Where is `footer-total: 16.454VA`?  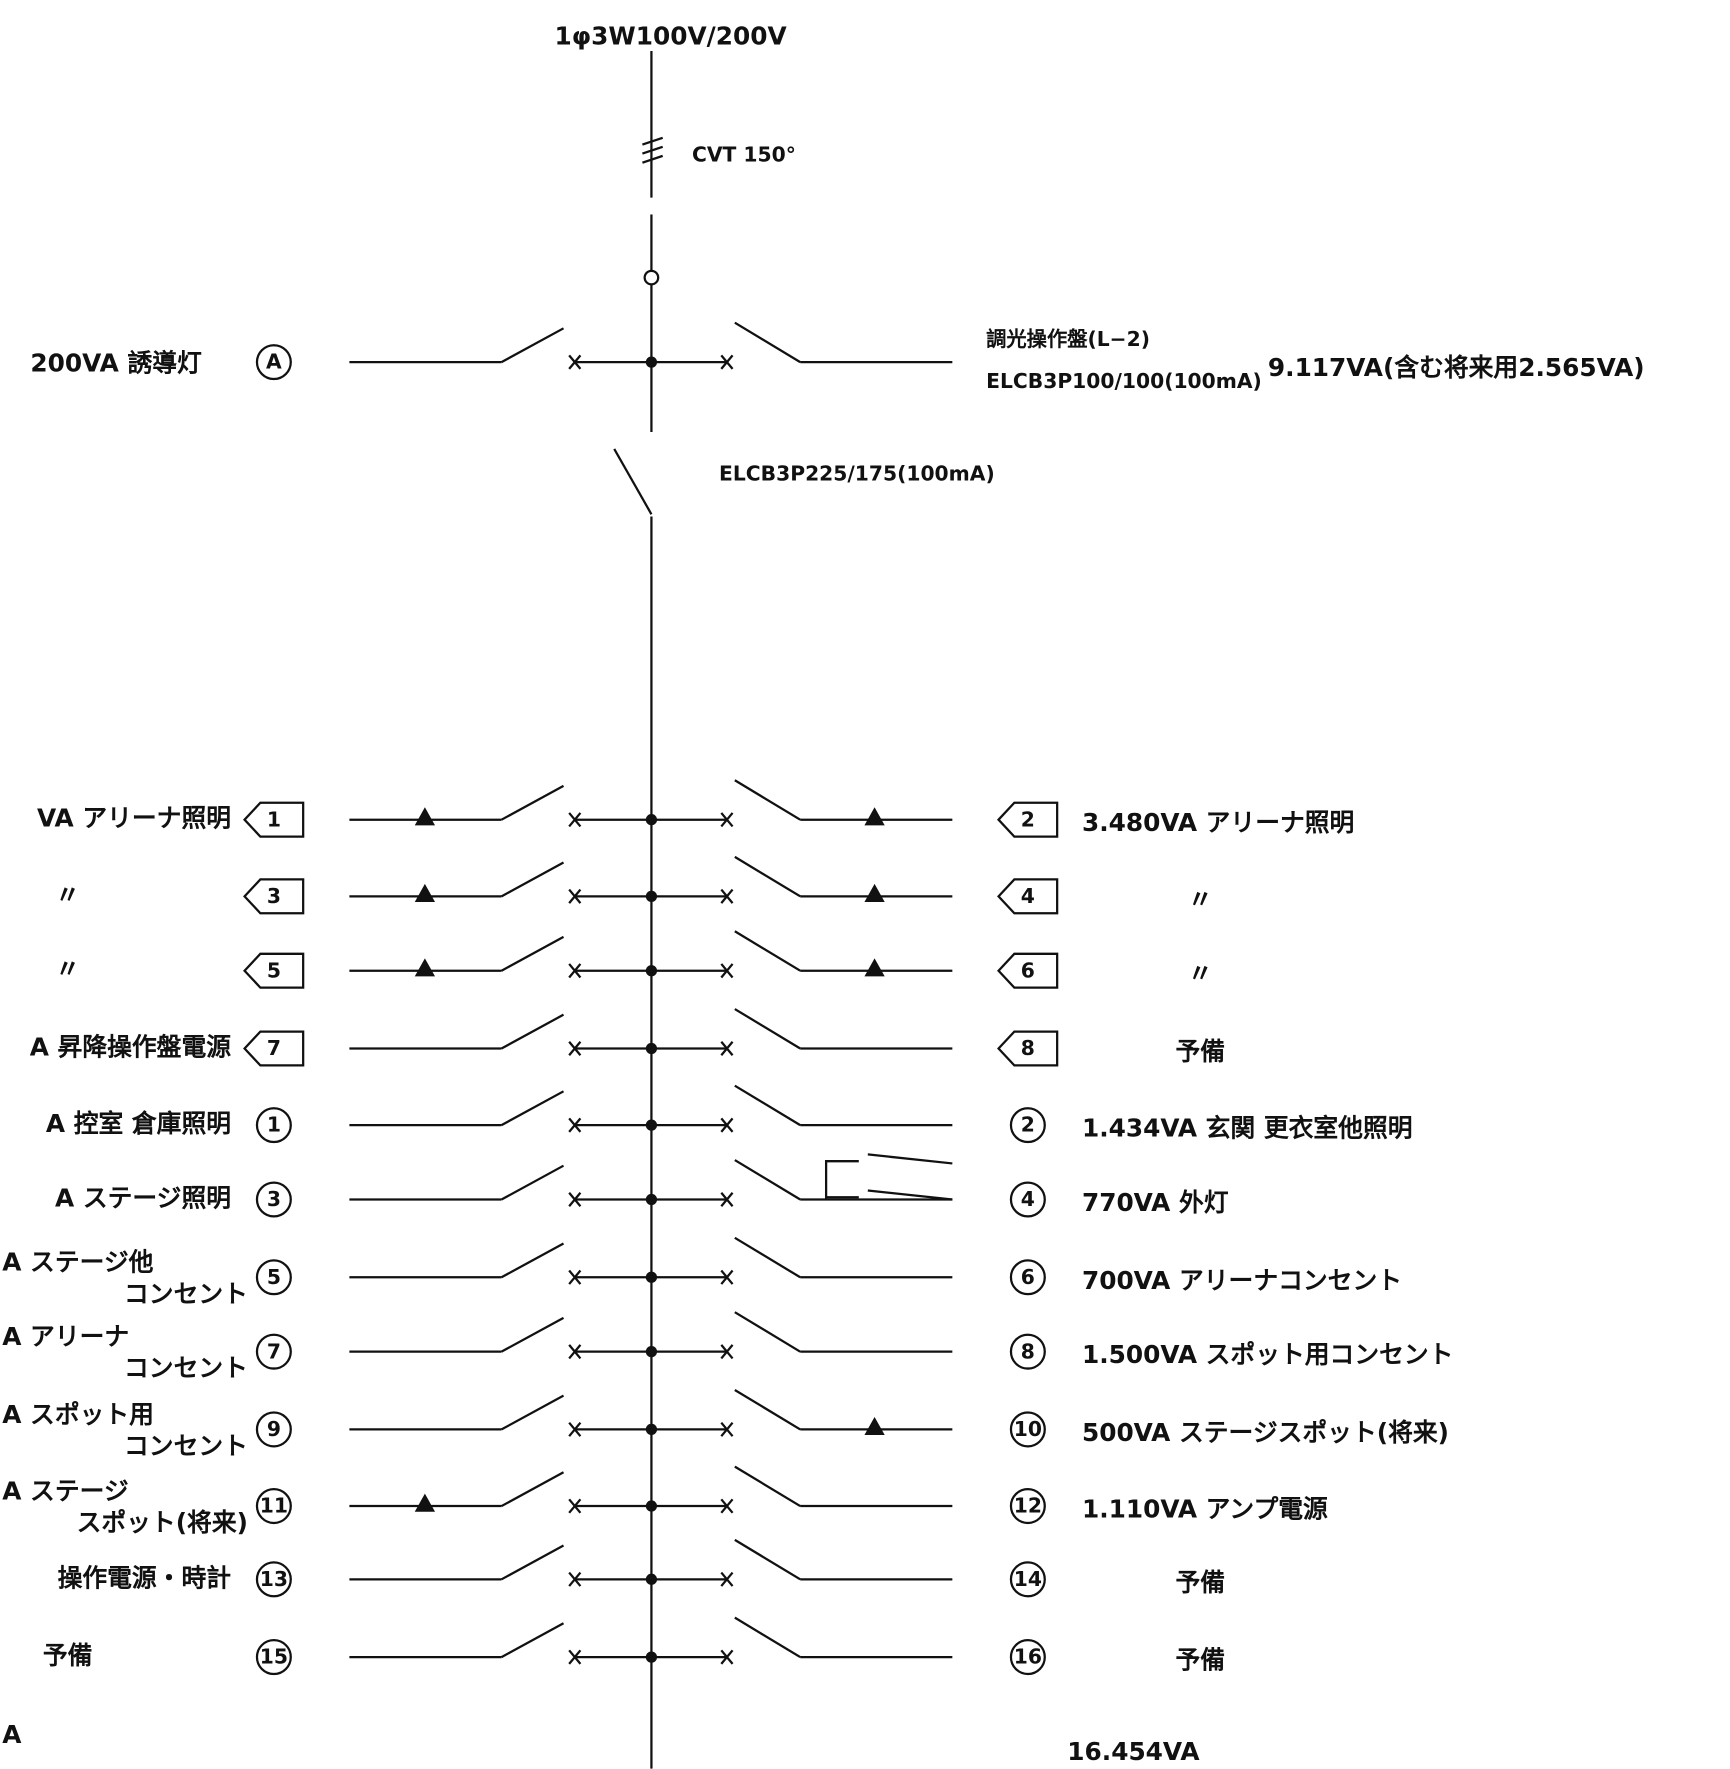
footer-total: 16.454VA is located at coordinates (1133, 1751).